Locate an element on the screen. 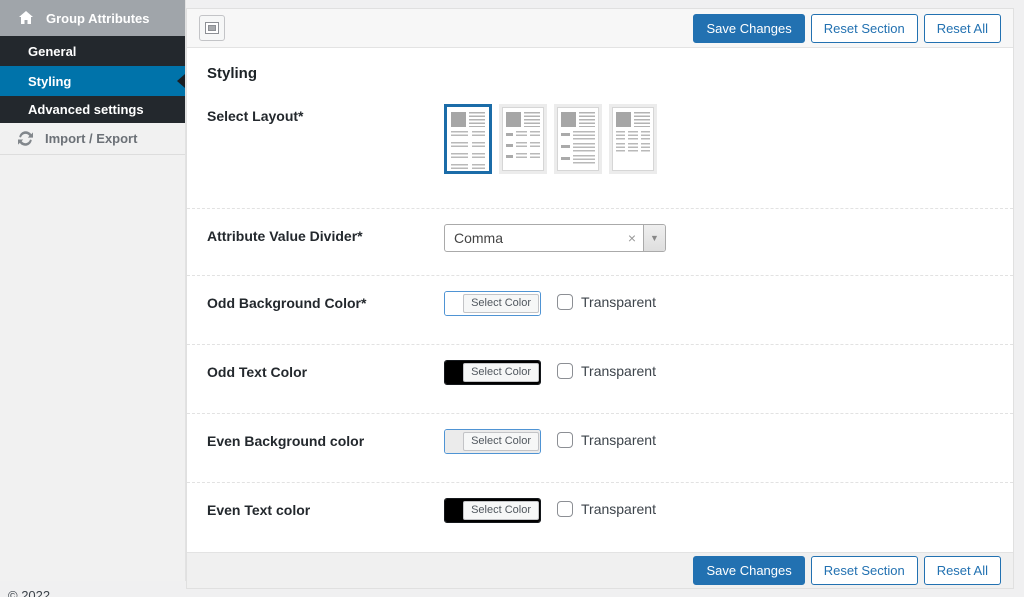 This screenshot has width=1024, height=597. sidebar-item-general: General is located at coordinates (92, 51).